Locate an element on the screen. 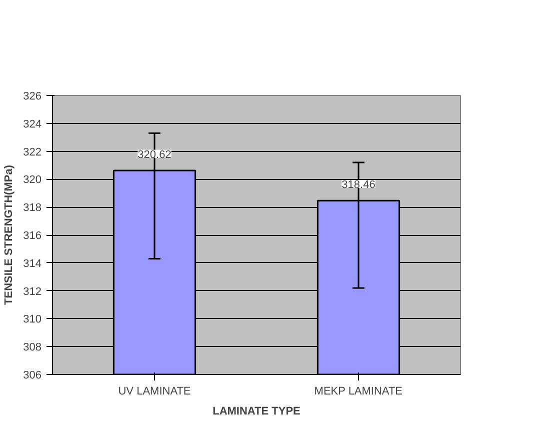  data-label: 318.46 is located at coordinates (359, 184).